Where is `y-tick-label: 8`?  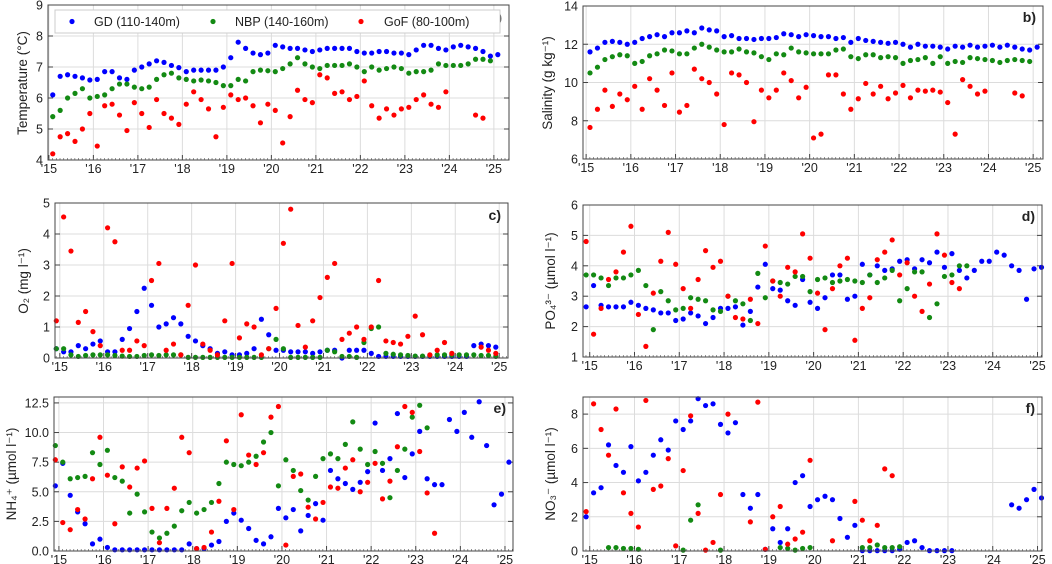 y-tick-label: 8 is located at coordinates (574, 415).